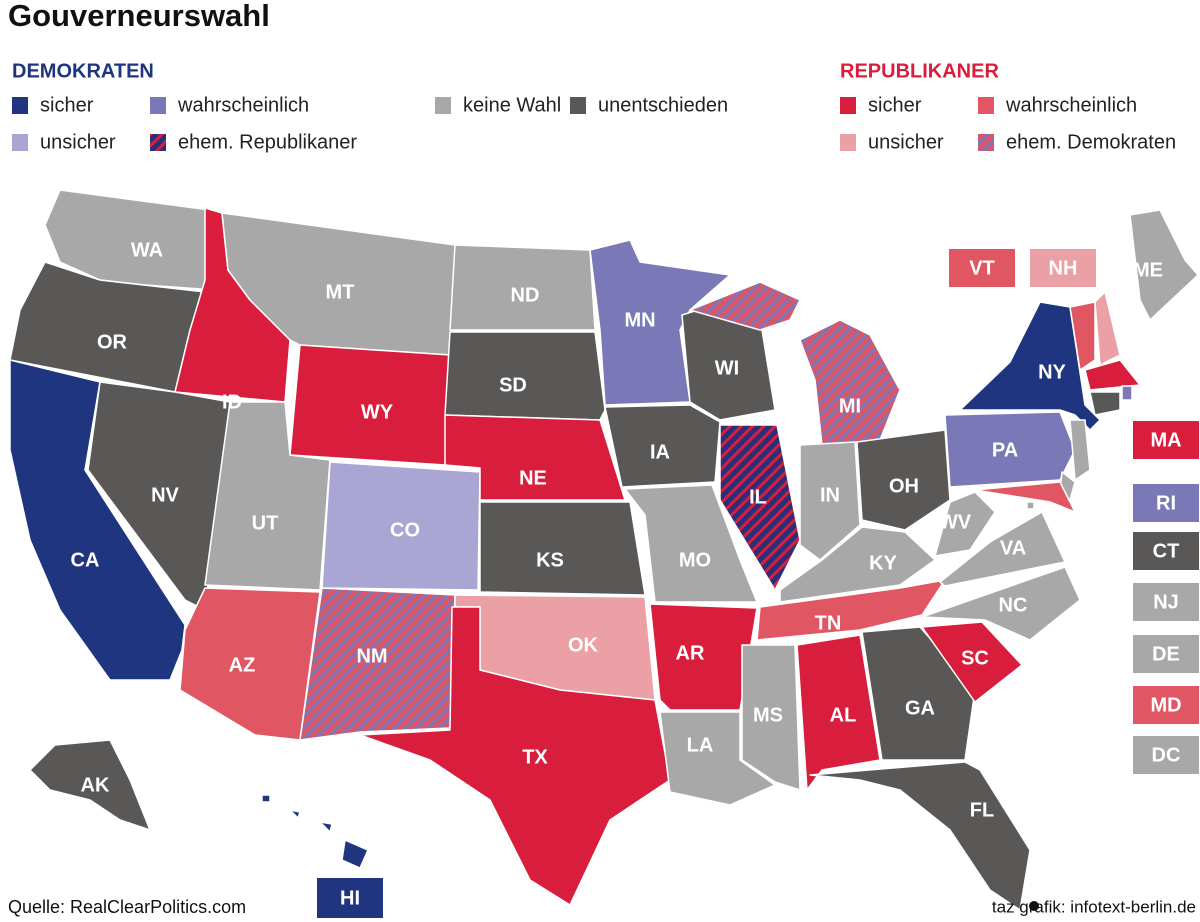 The image size is (1200, 922). I want to click on state-label: WV, so click(955, 522).